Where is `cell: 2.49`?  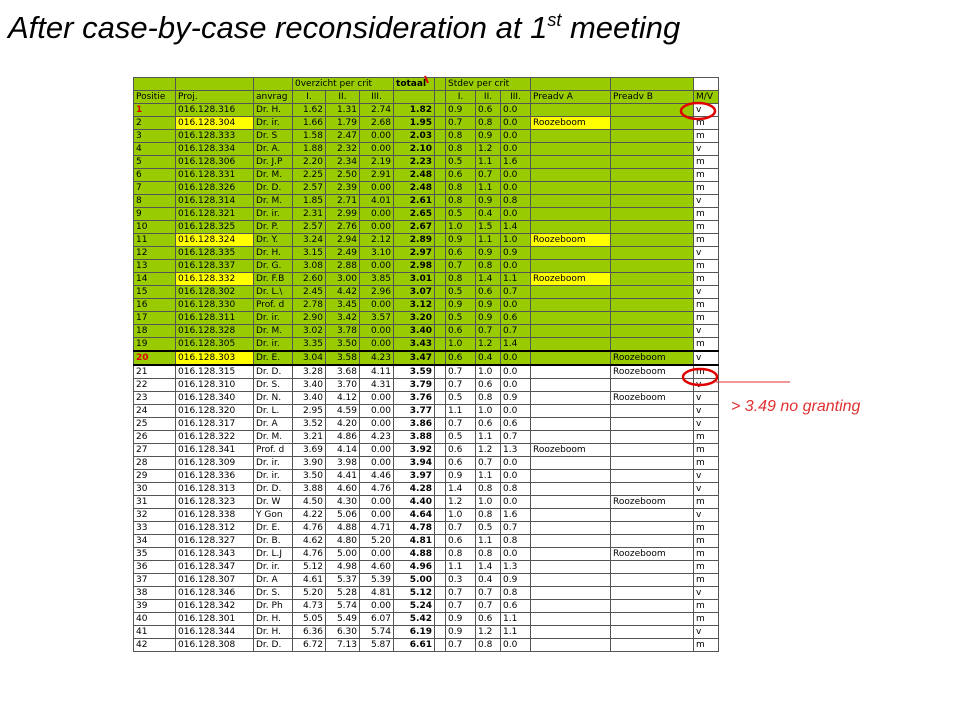
cell: 2.49 is located at coordinates (342, 253).